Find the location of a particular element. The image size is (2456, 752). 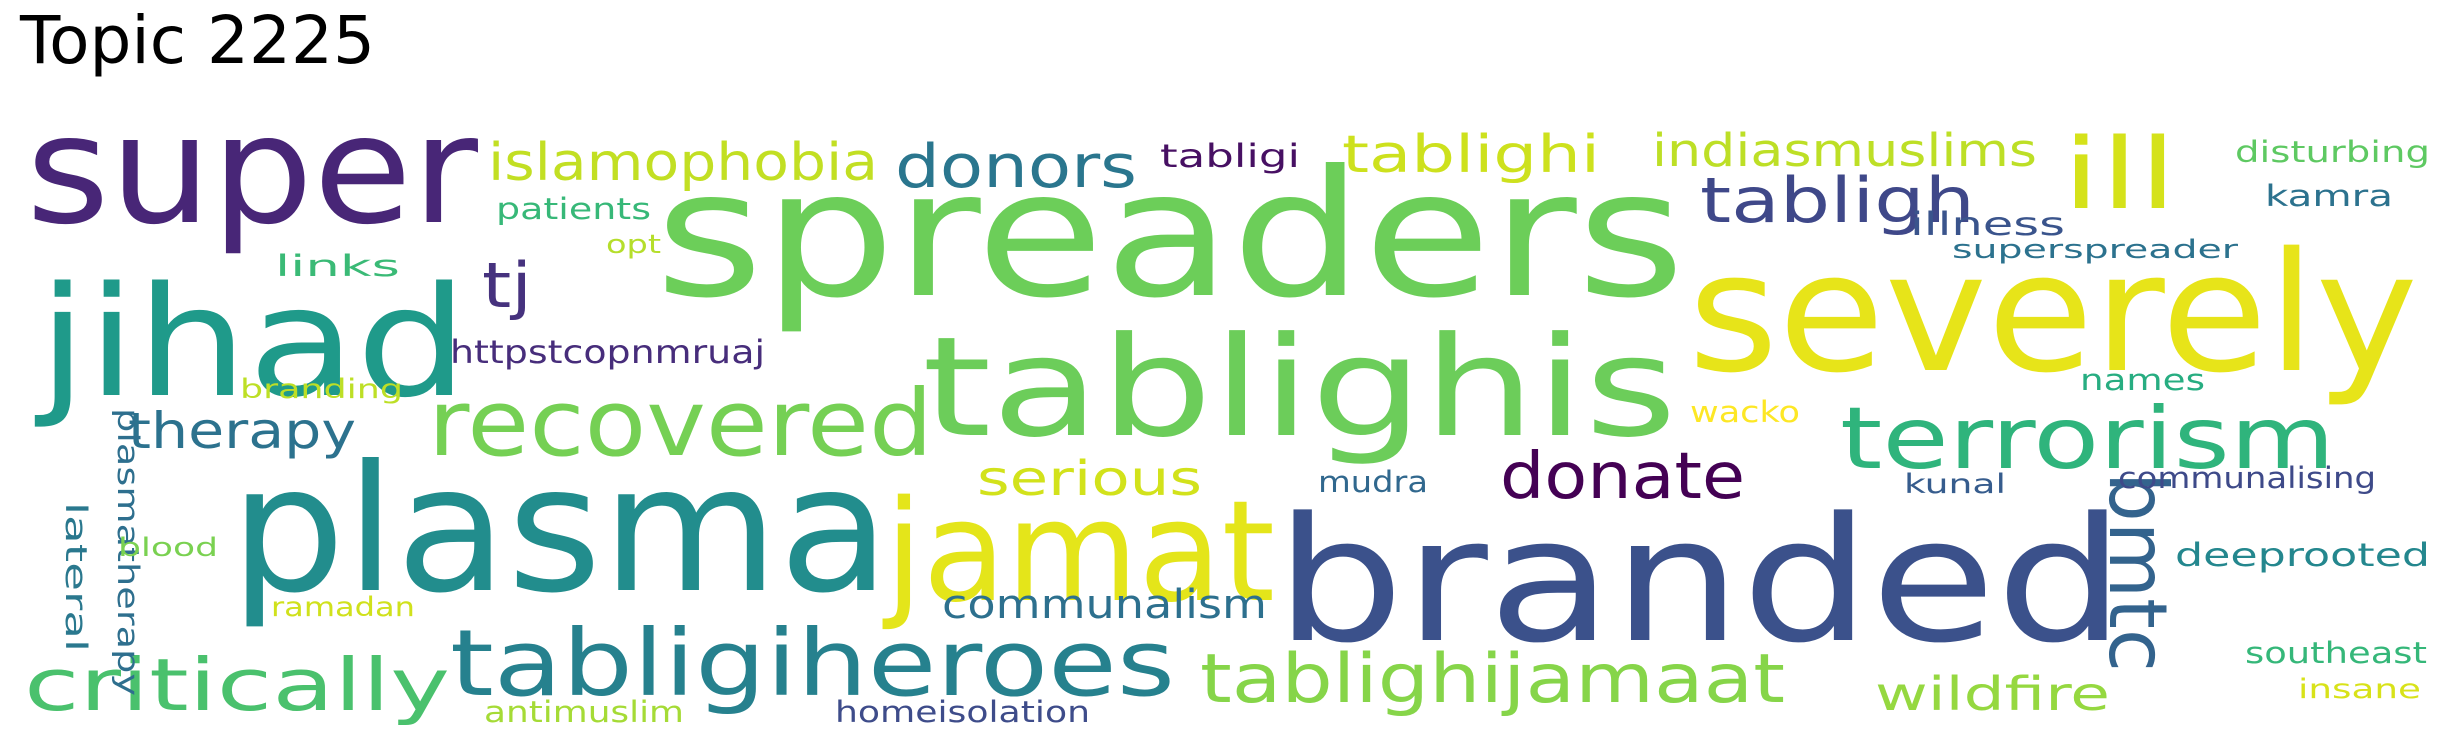

word-disturbing: disturbing is located at coordinates (2332, 152).